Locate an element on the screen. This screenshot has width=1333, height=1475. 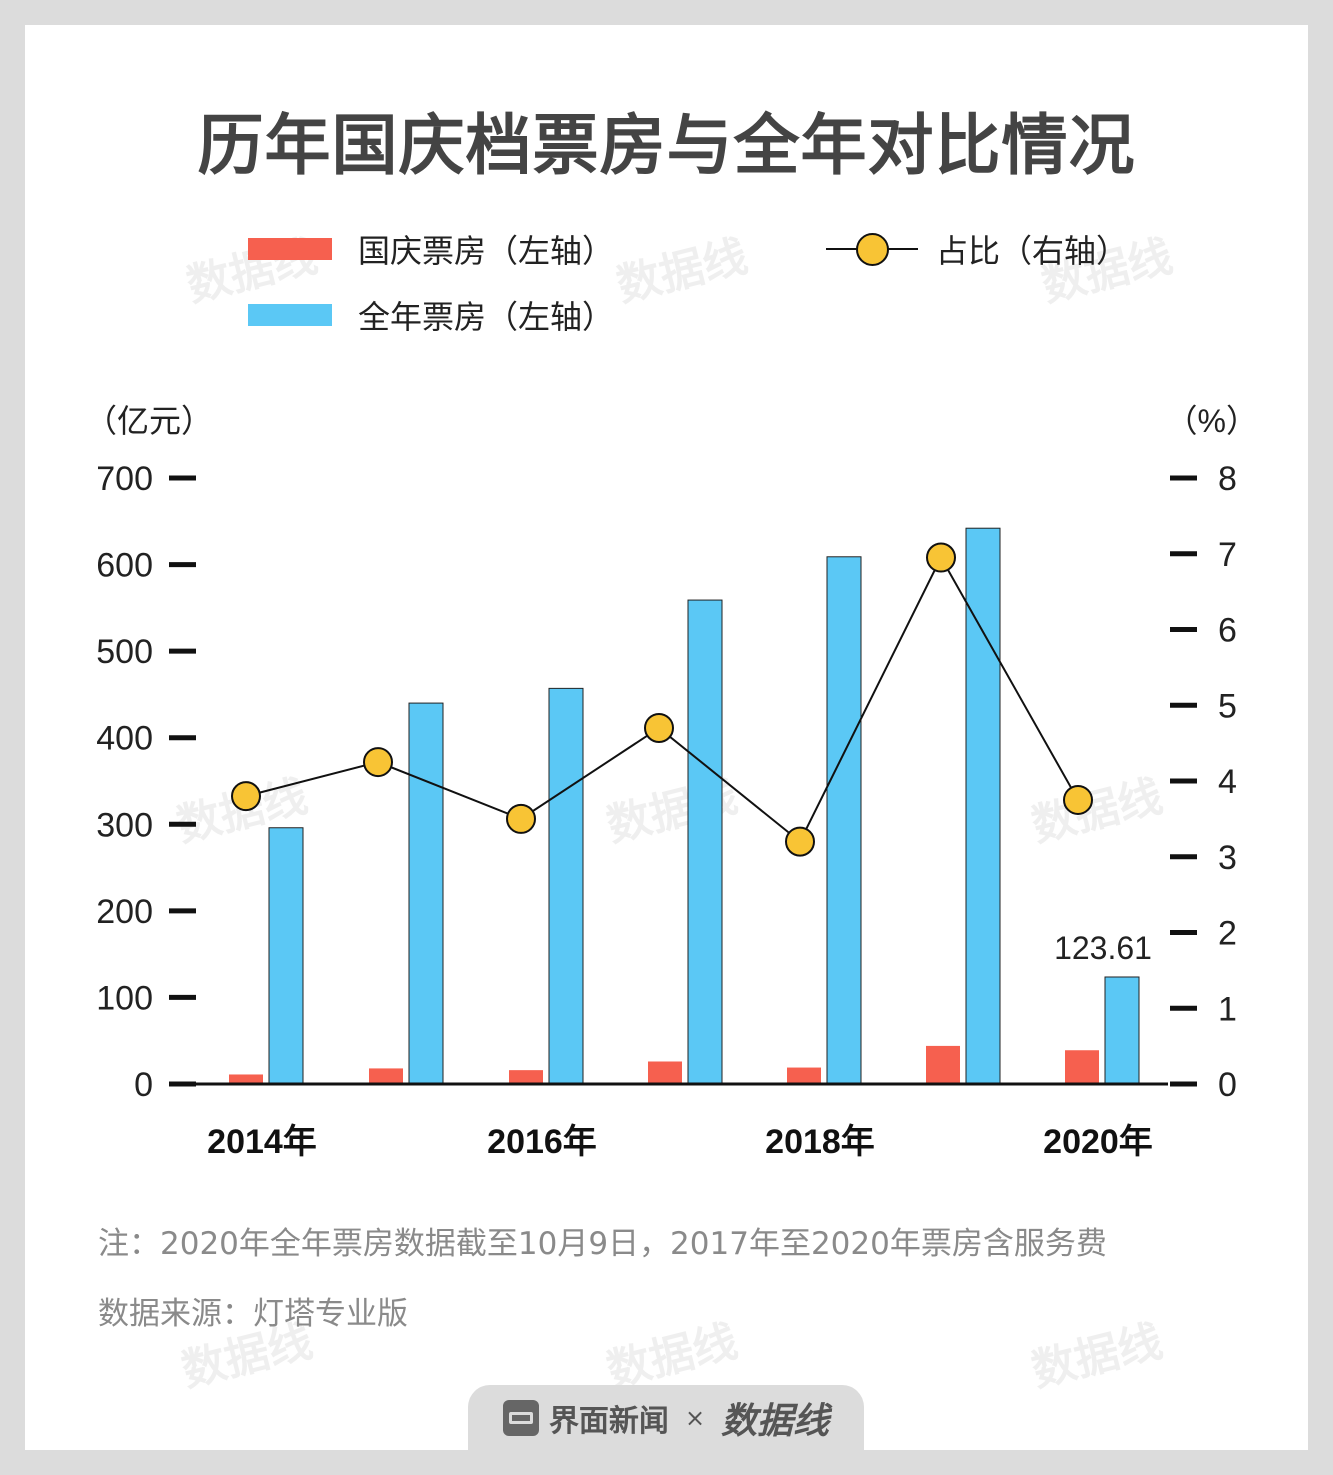
y-tick-right-label: 6 is located at coordinates (1227, 631).